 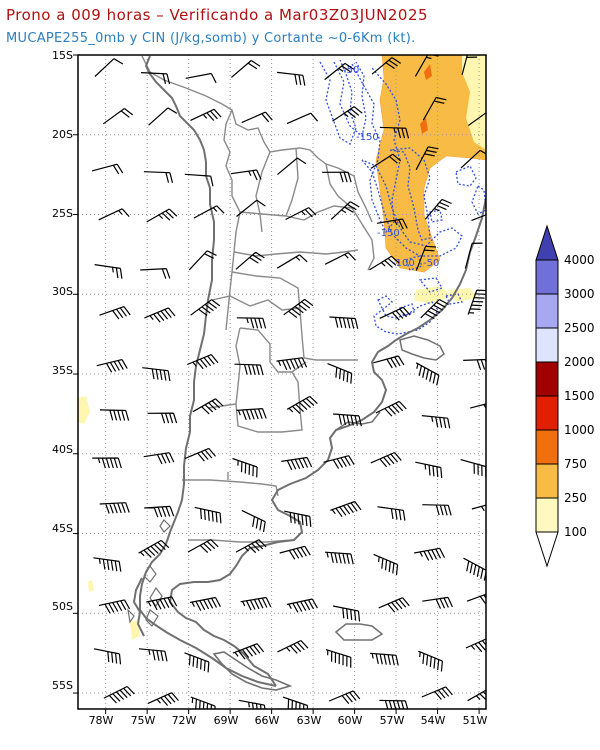 What do you see at coordinates (226, 720) in the screenshot?
I see `lon-tick-label: 69W` at bounding box center [226, 720].